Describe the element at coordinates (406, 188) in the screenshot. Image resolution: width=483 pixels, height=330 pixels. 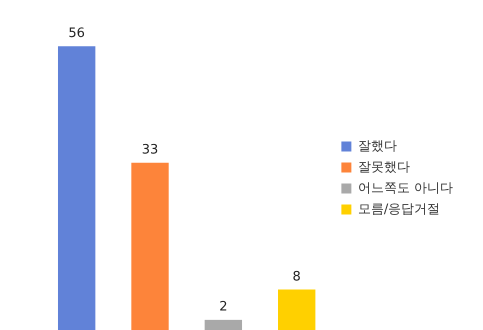
I see `legend-label: 어느쪽도 아니다` at that location.